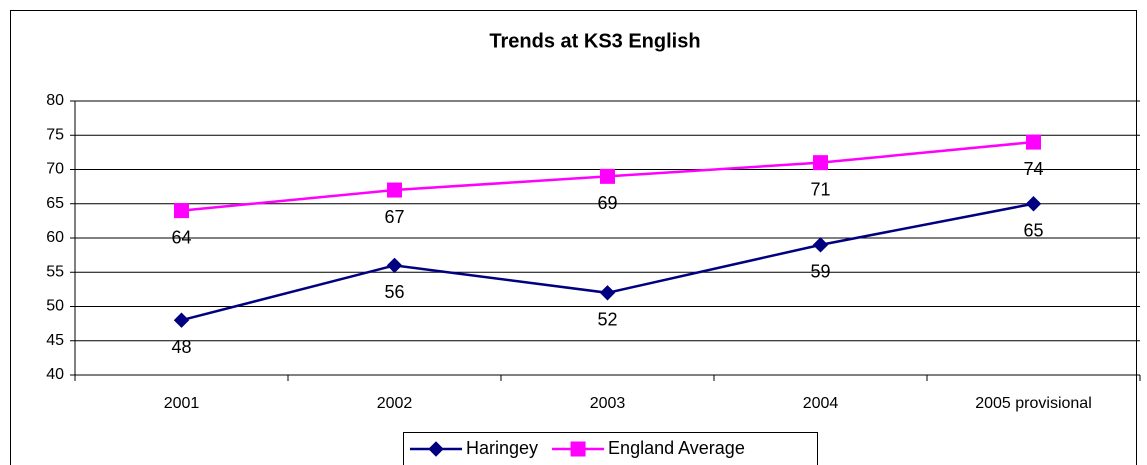 The height and width of the screenshot is (465, 1147). Describe the element at coordinates (594, 41) in the screenshot. I see `chart-title: Trends at KS3 English` at that location.